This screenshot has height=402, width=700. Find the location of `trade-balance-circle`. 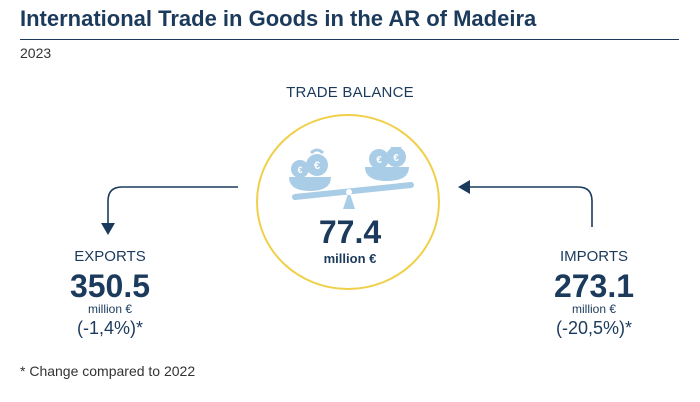

trade-balance-circle is located at coordinates (348, 202).